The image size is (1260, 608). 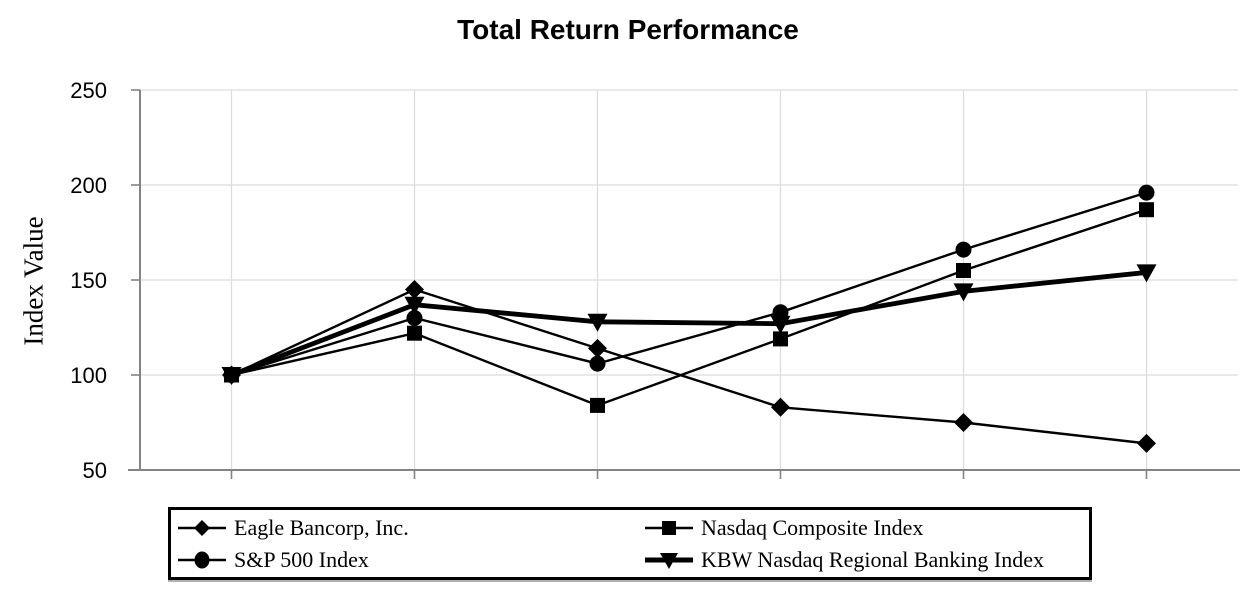 What do you see at coordinates (88, 280) in the screenshot?
I see `y-tick-label: 150` at bounding box center [88, 280].